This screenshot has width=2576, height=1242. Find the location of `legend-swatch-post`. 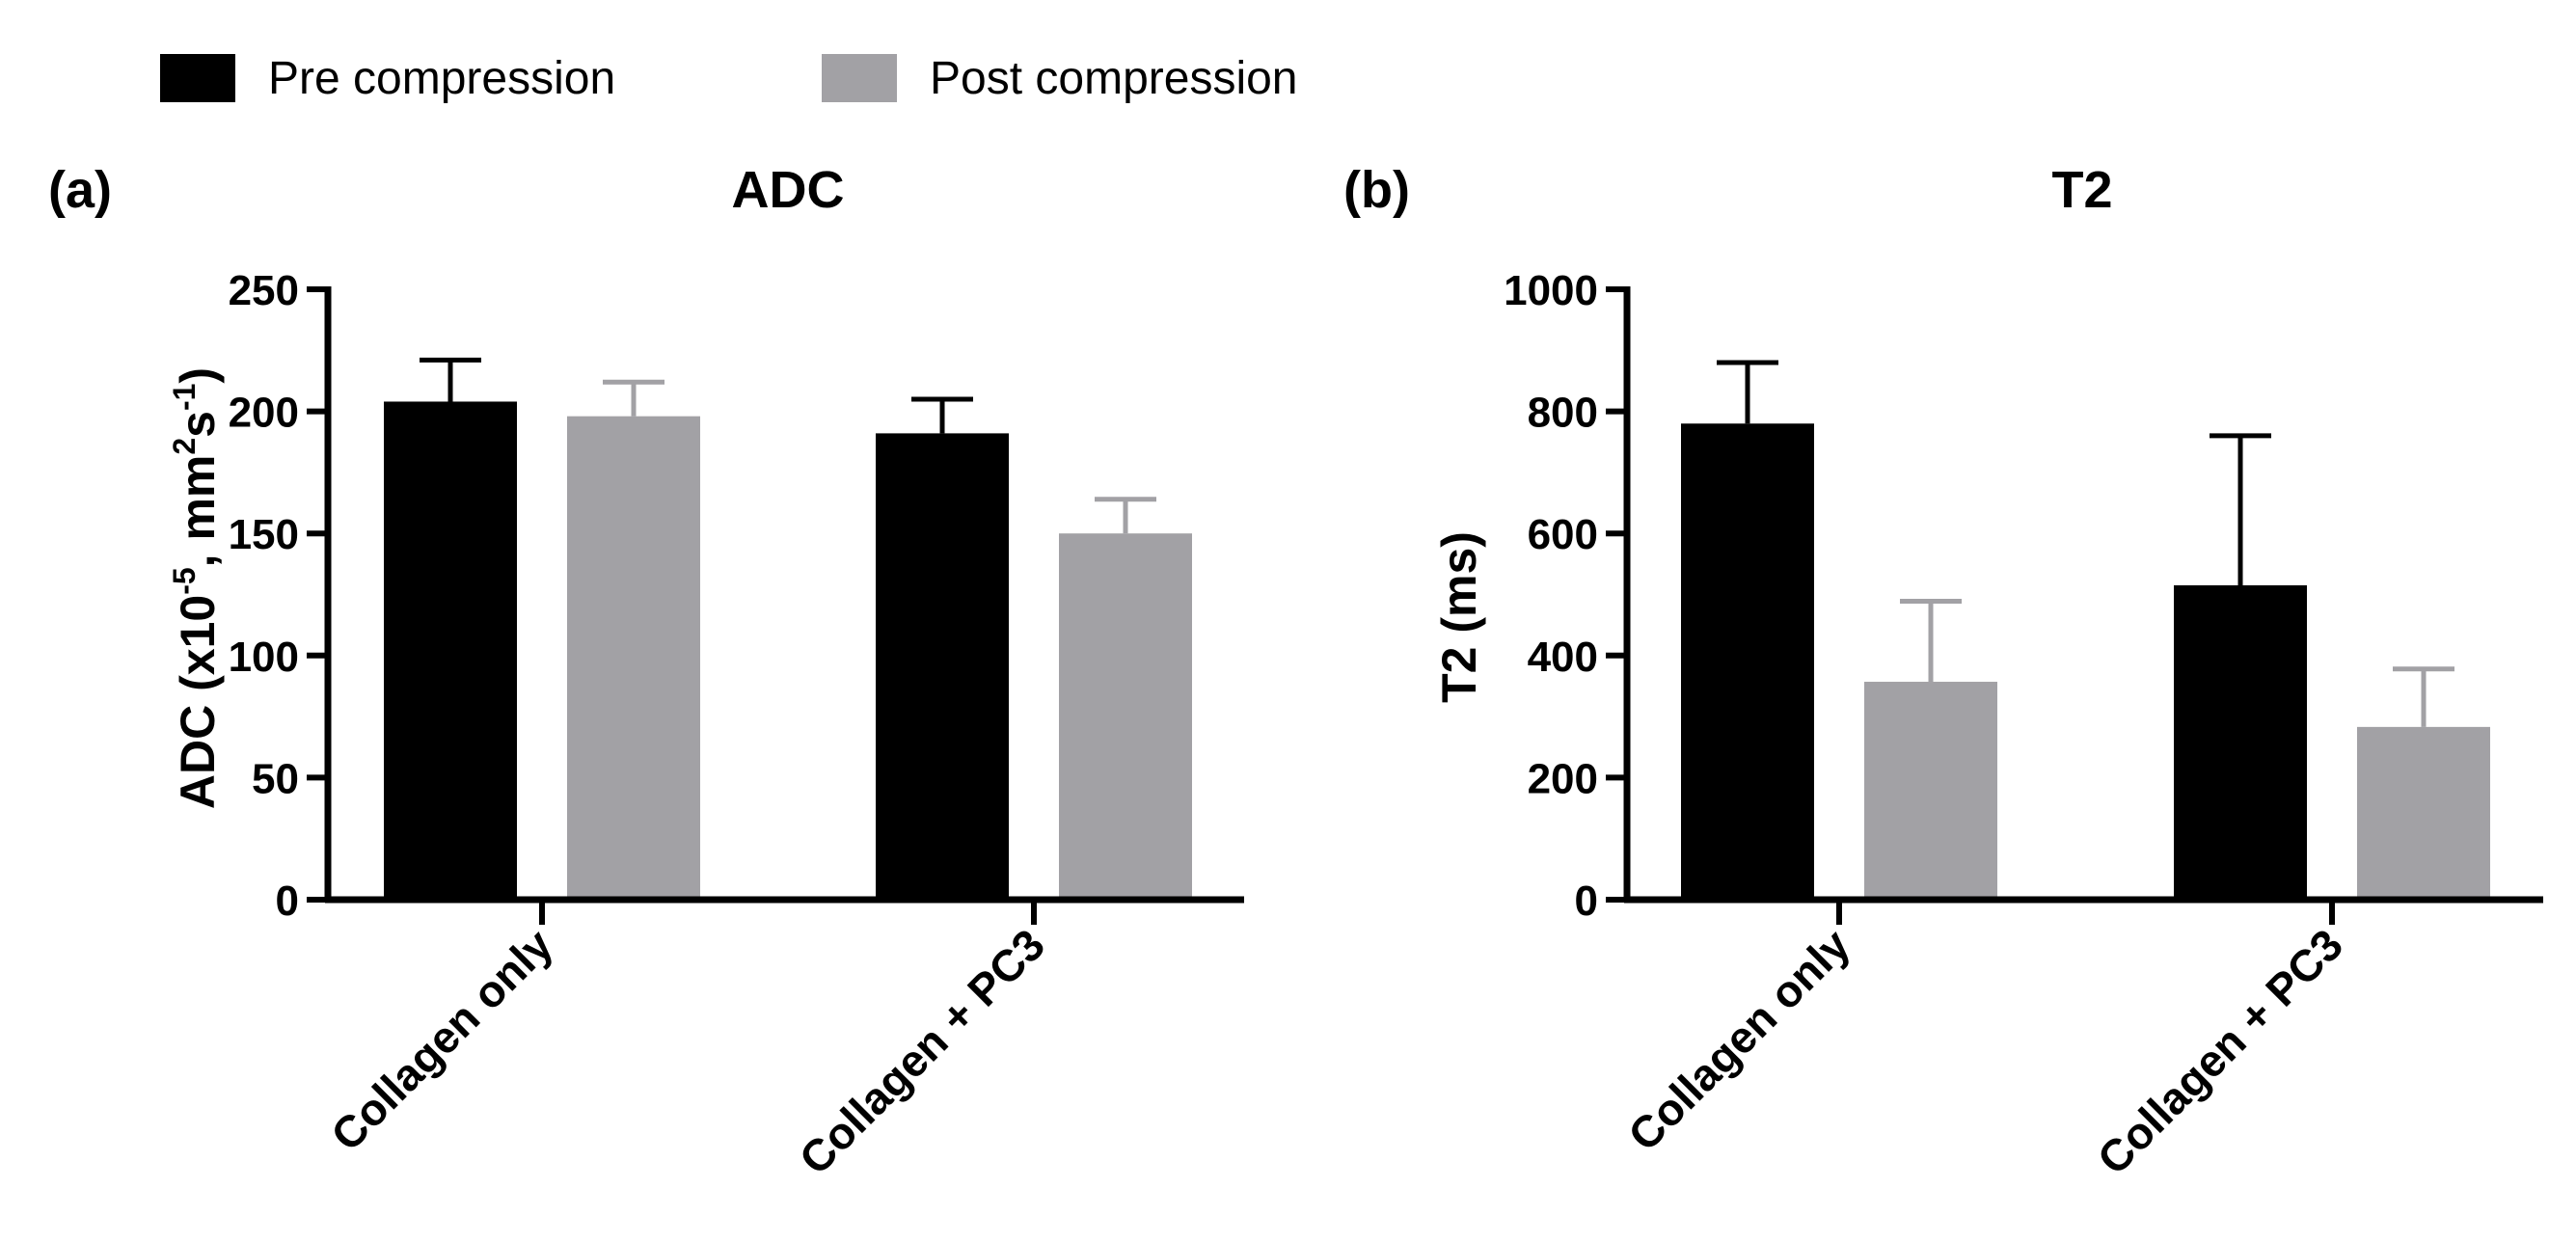

legend-swatch-post is located at coordinates (859, 78).